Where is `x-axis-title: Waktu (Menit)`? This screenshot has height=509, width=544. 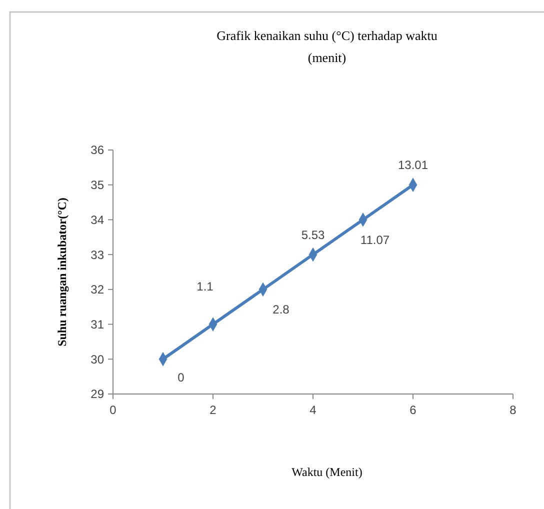 x-axis-title: Waktu (Menit) is located at coordinates (327, 472).